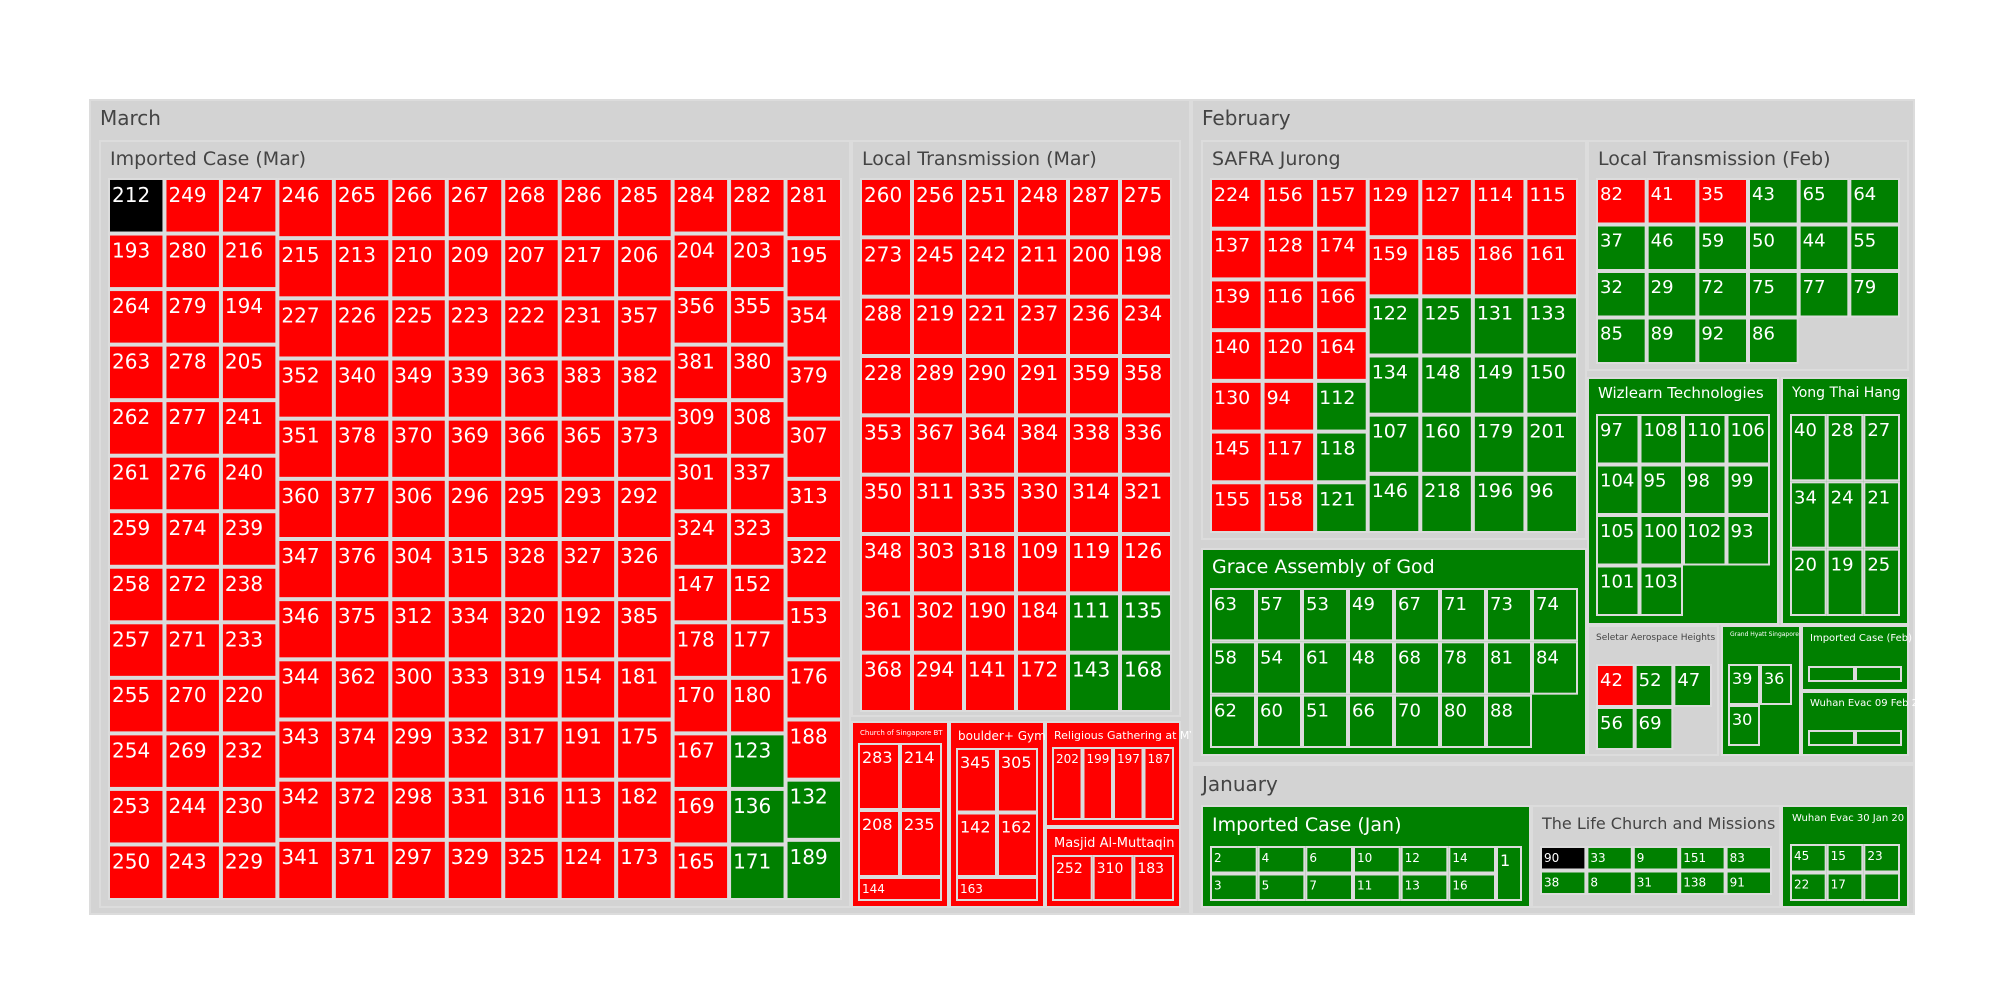 This screenshot has width=2000, height=1000. Describe the element at coordinates (1281, 887) in the screenshot. I see `case-tile: 5` at that location.